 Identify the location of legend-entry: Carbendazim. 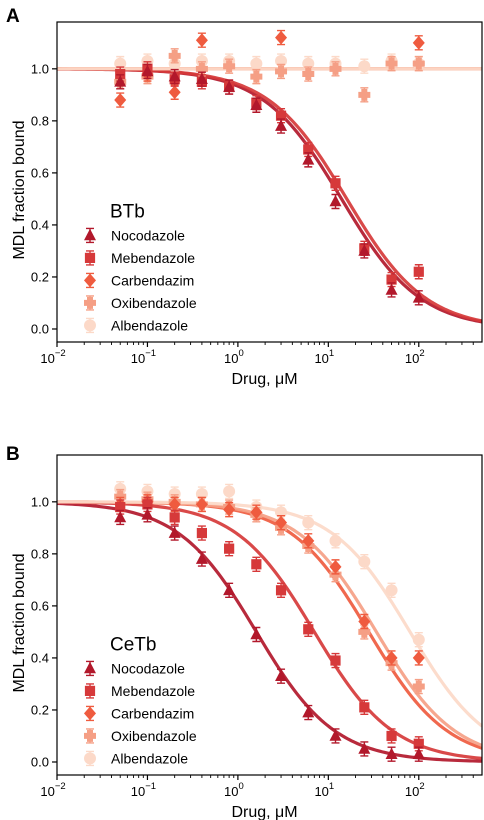
(139, 713).